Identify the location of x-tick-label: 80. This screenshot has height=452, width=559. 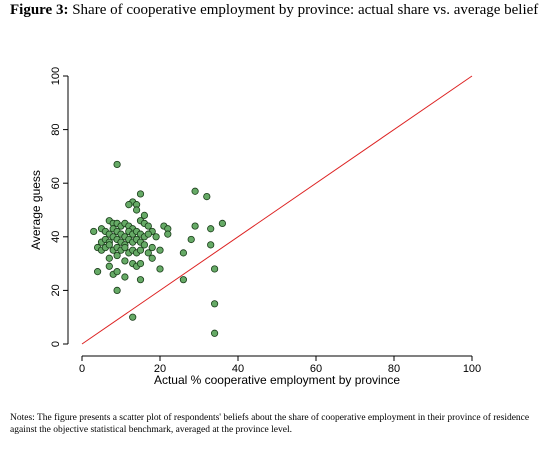
(394, 369).